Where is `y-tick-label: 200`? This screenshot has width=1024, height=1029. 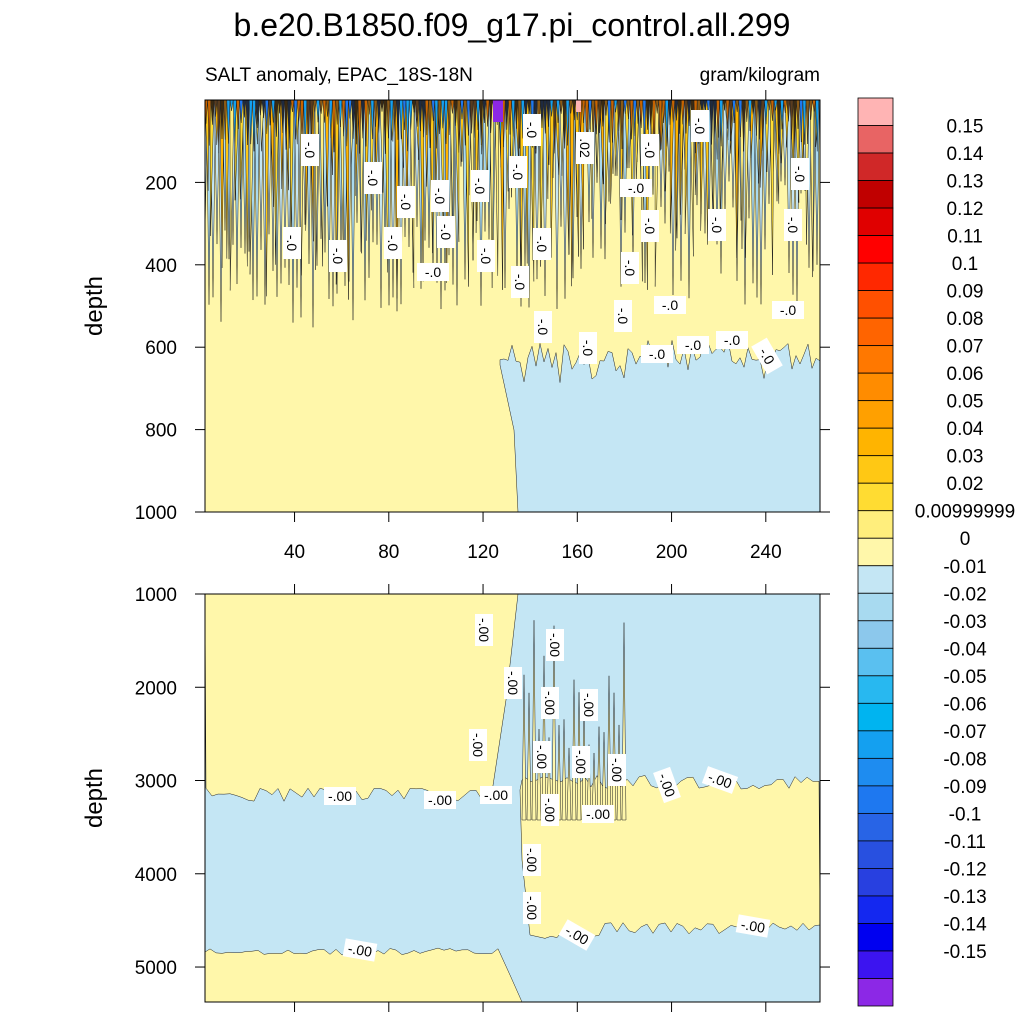
y-tick-label: 200 is located at coordinates (161, 183).